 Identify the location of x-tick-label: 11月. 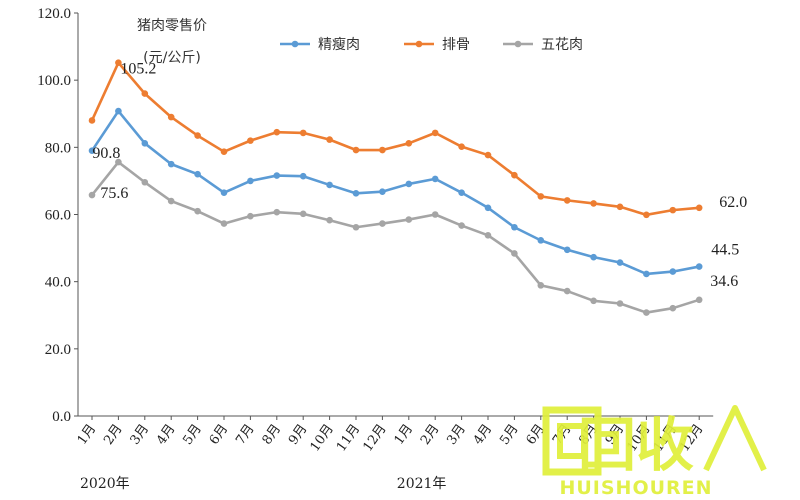
(348, 438).